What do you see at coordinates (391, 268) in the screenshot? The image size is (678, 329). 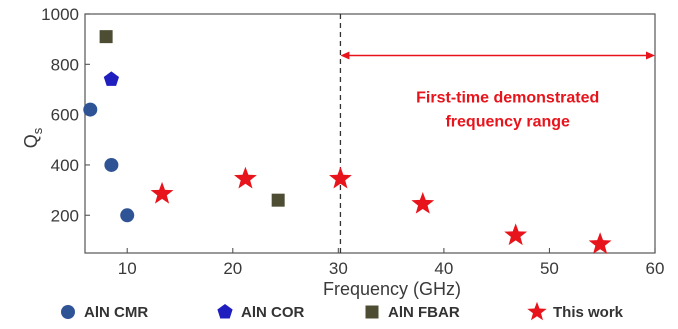 I see `x-tick-labels: 10 20 30 40 50 60` at bounding box center [391, 268].